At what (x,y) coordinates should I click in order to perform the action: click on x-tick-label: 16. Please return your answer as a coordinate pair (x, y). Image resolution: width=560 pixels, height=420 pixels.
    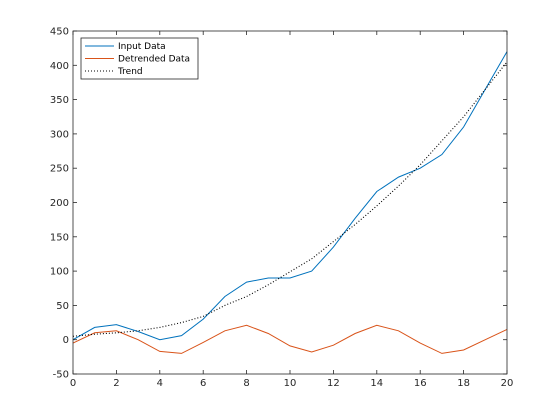
    Looking at the image, I should click on (420, 383).